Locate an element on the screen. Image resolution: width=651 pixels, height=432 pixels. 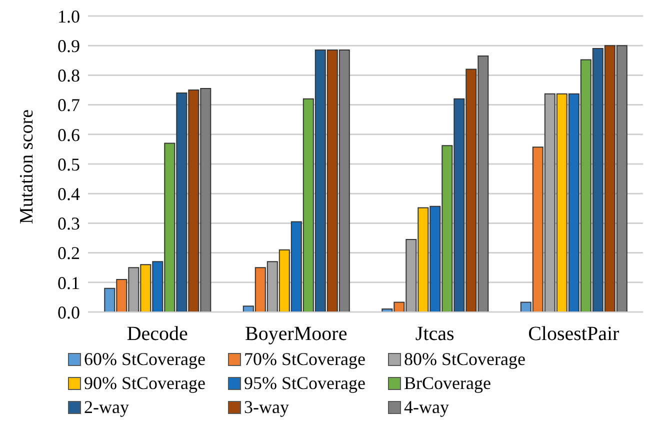
y-tick-label: 0.2 is located at coordinates (69, 253).